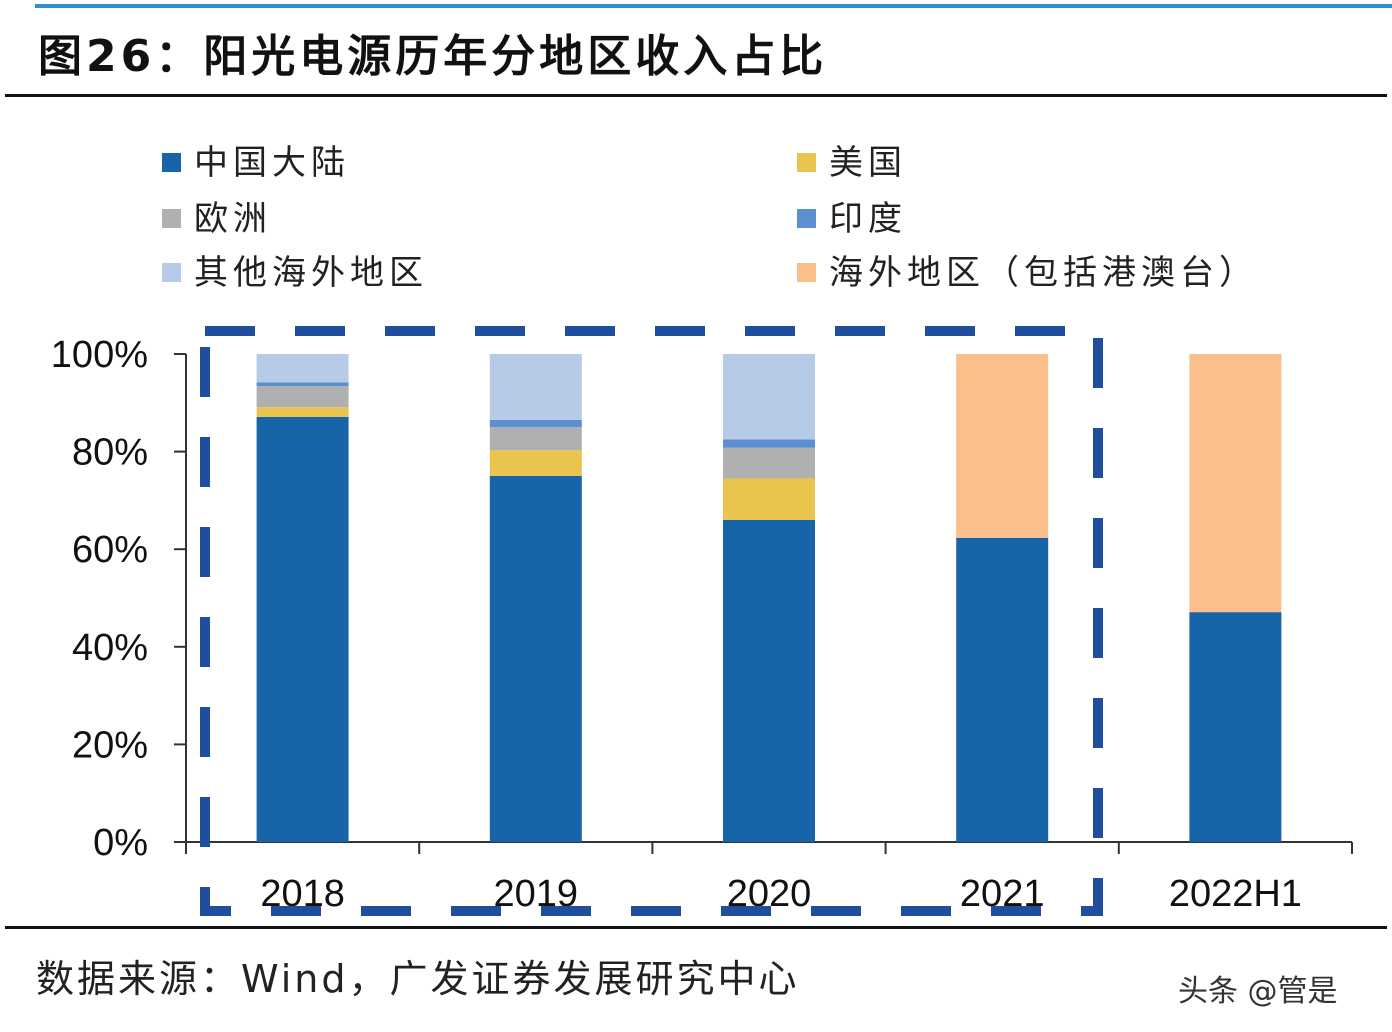 The width and height of the screenshot is (1392, 1032). What do you see at coordinates (110, 648) in the screenshot?
I see `y-tick-label: 40%` at bounding box center [110, 648].